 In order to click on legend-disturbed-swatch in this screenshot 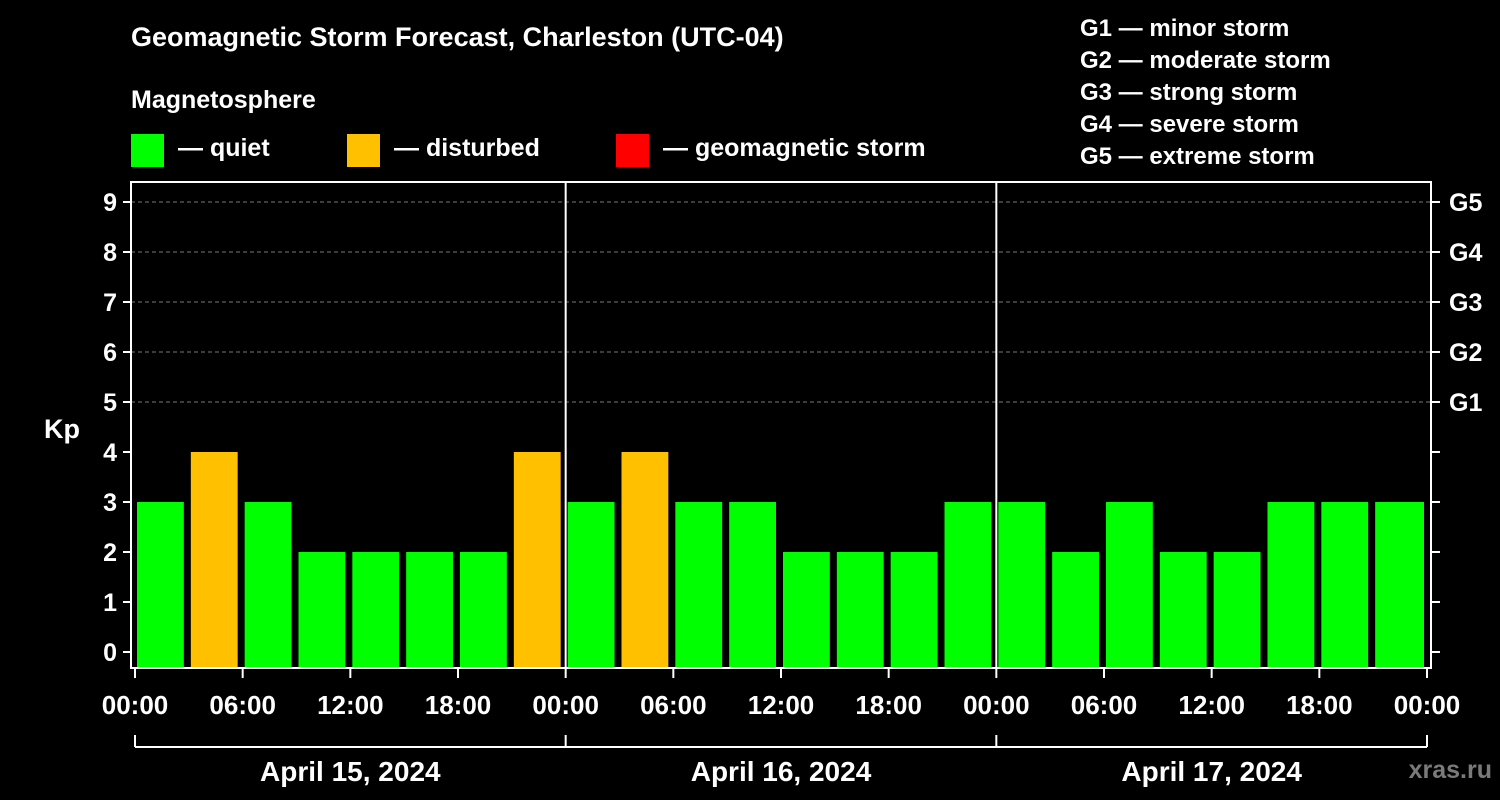, I will do `click(363, 150)`.